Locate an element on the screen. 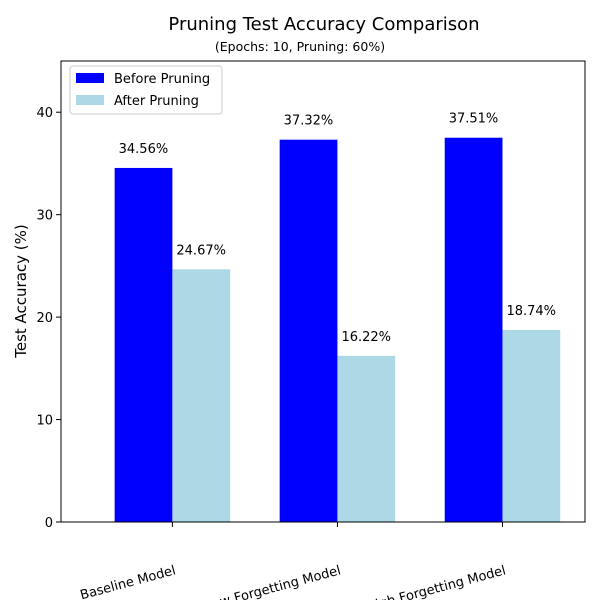 This screenshot has height=600, width=600. data-label-before-pruning-high-forgetting-model: 37.51% is located at coordinates (474, 119).